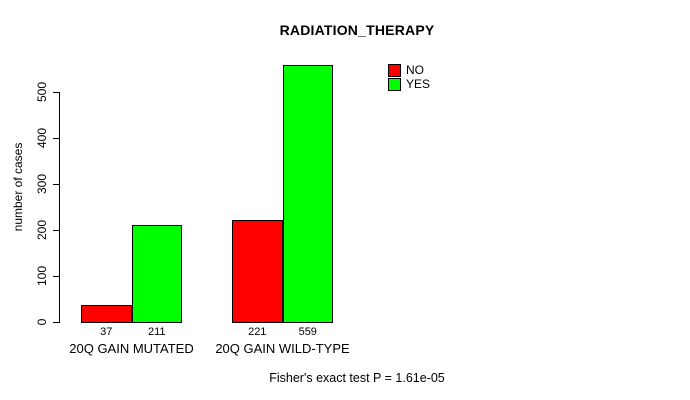  What do you see at coordinates (394, 84) in the screenshot?
I see `legend-swatch-yes` at bounding box center [394, 84].